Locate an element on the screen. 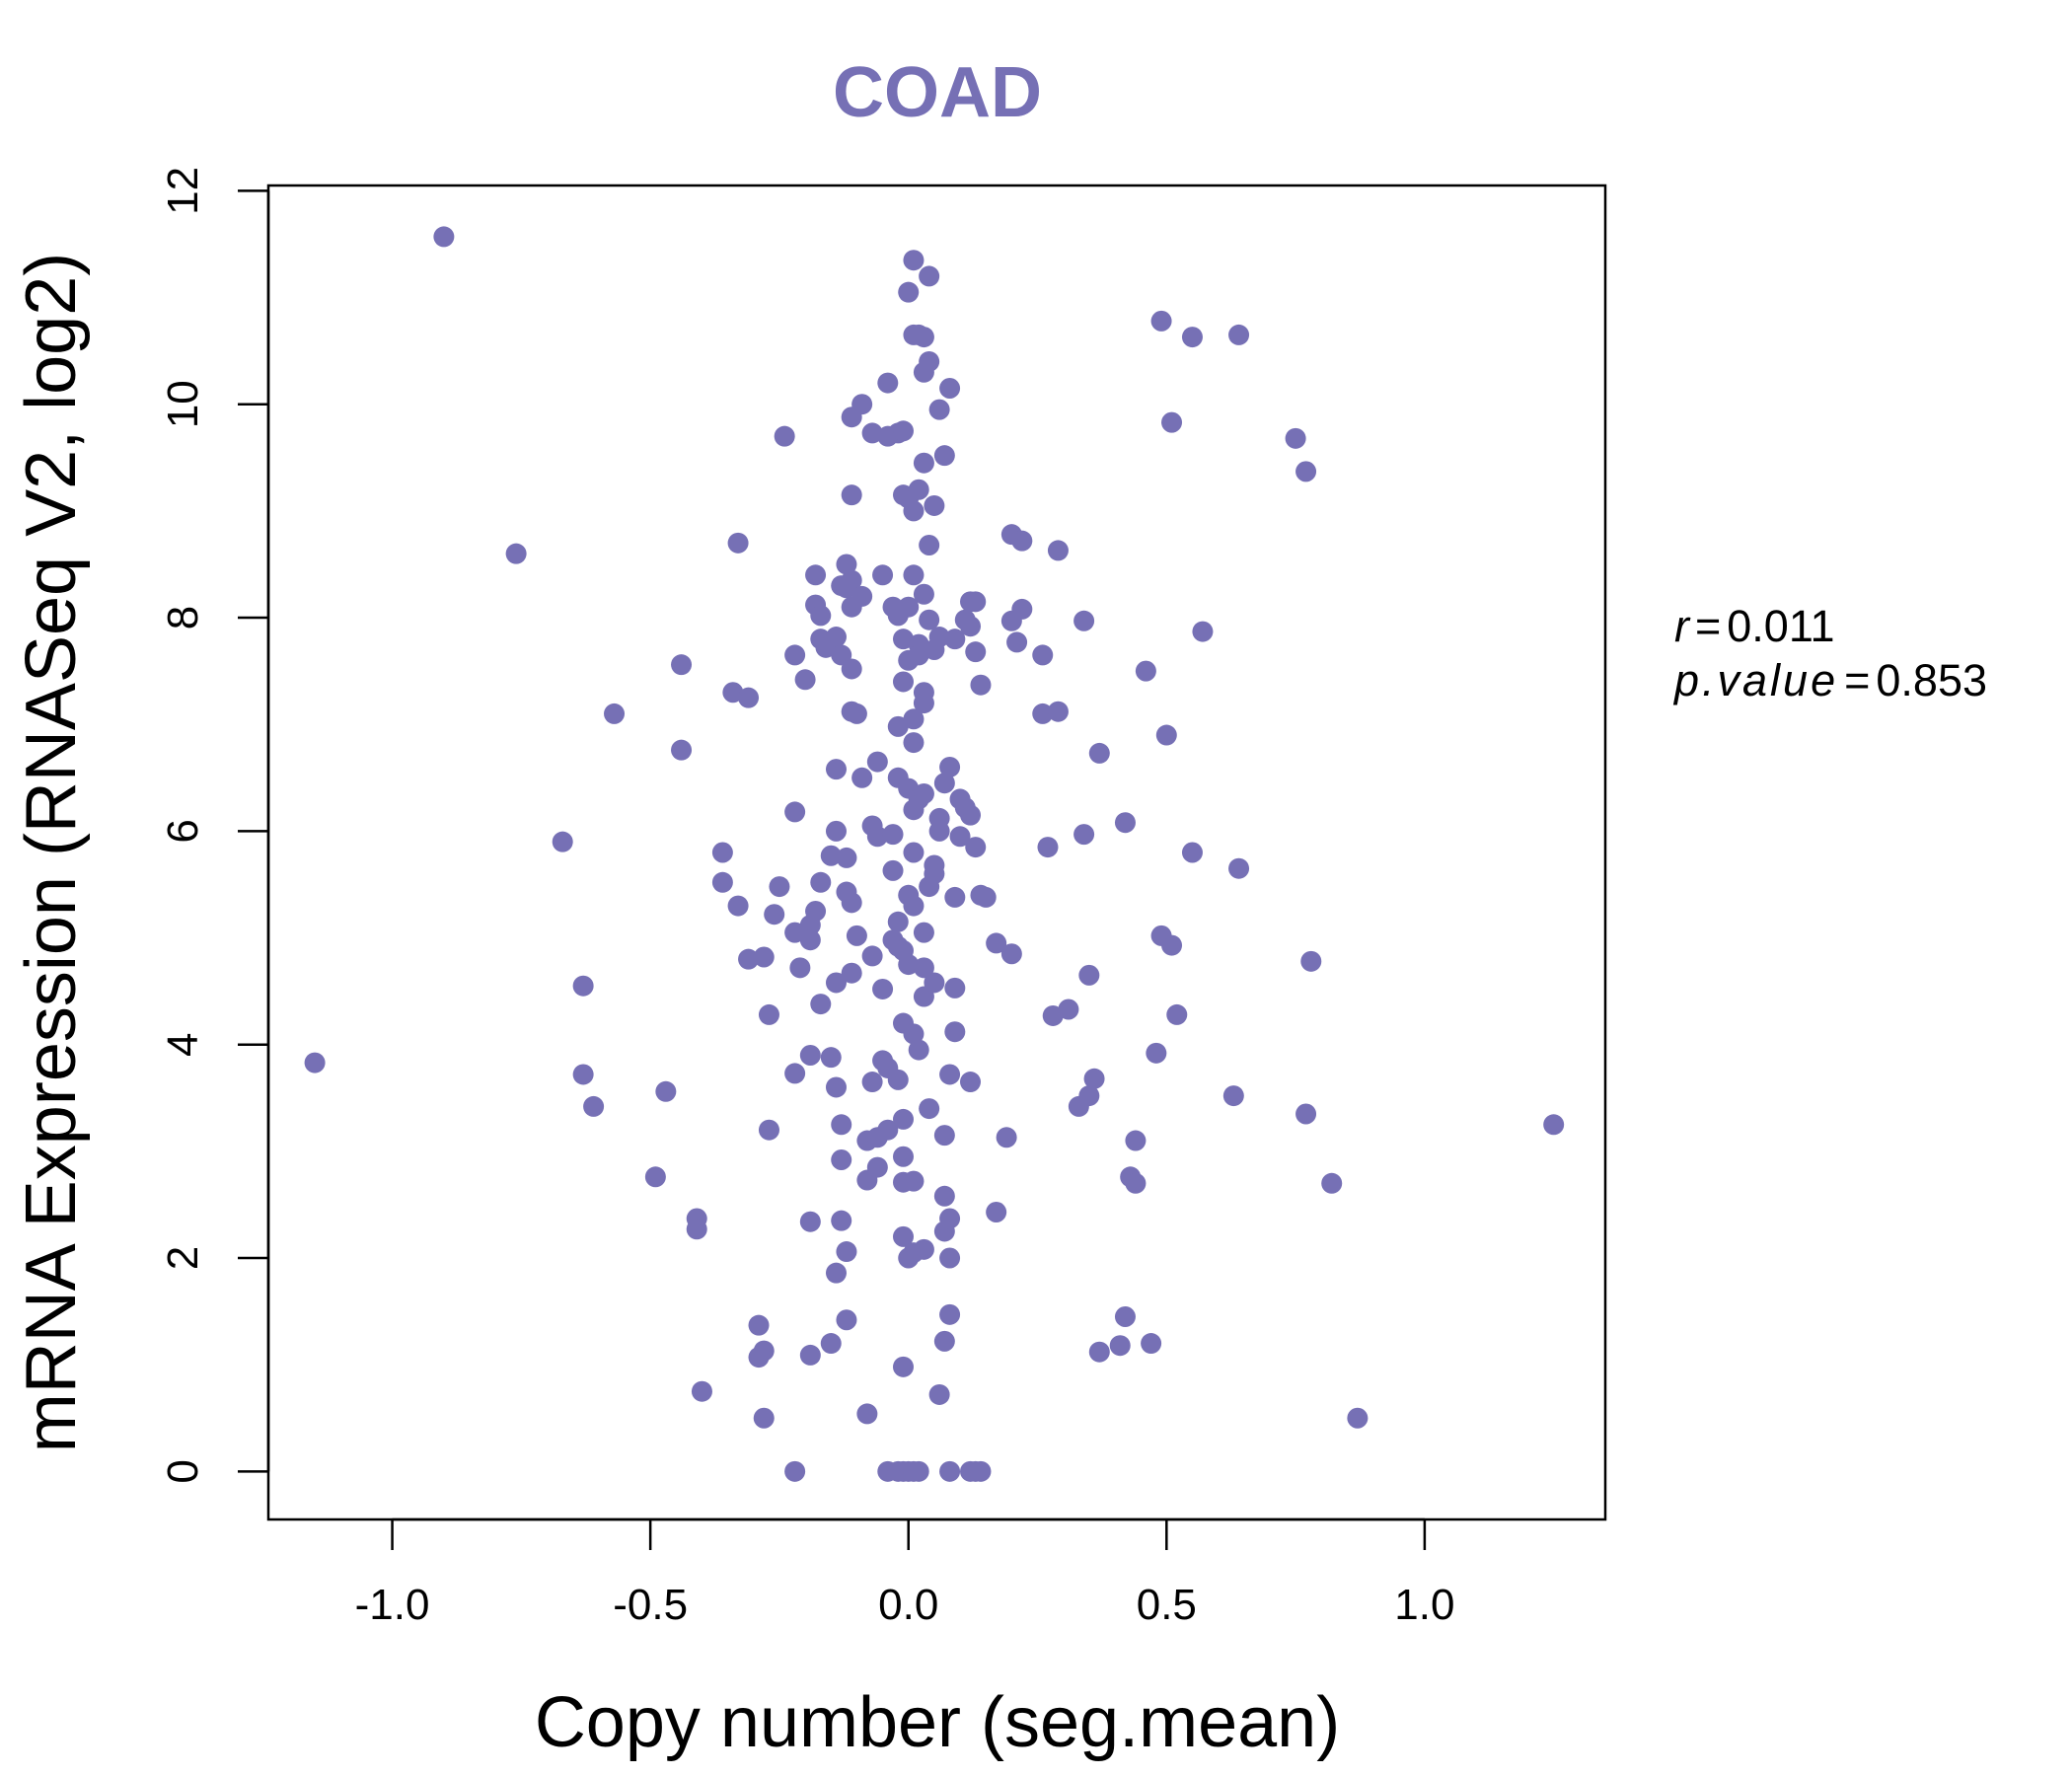  x-tick-label: 0.5 is located at coordinates (1167, 1605).